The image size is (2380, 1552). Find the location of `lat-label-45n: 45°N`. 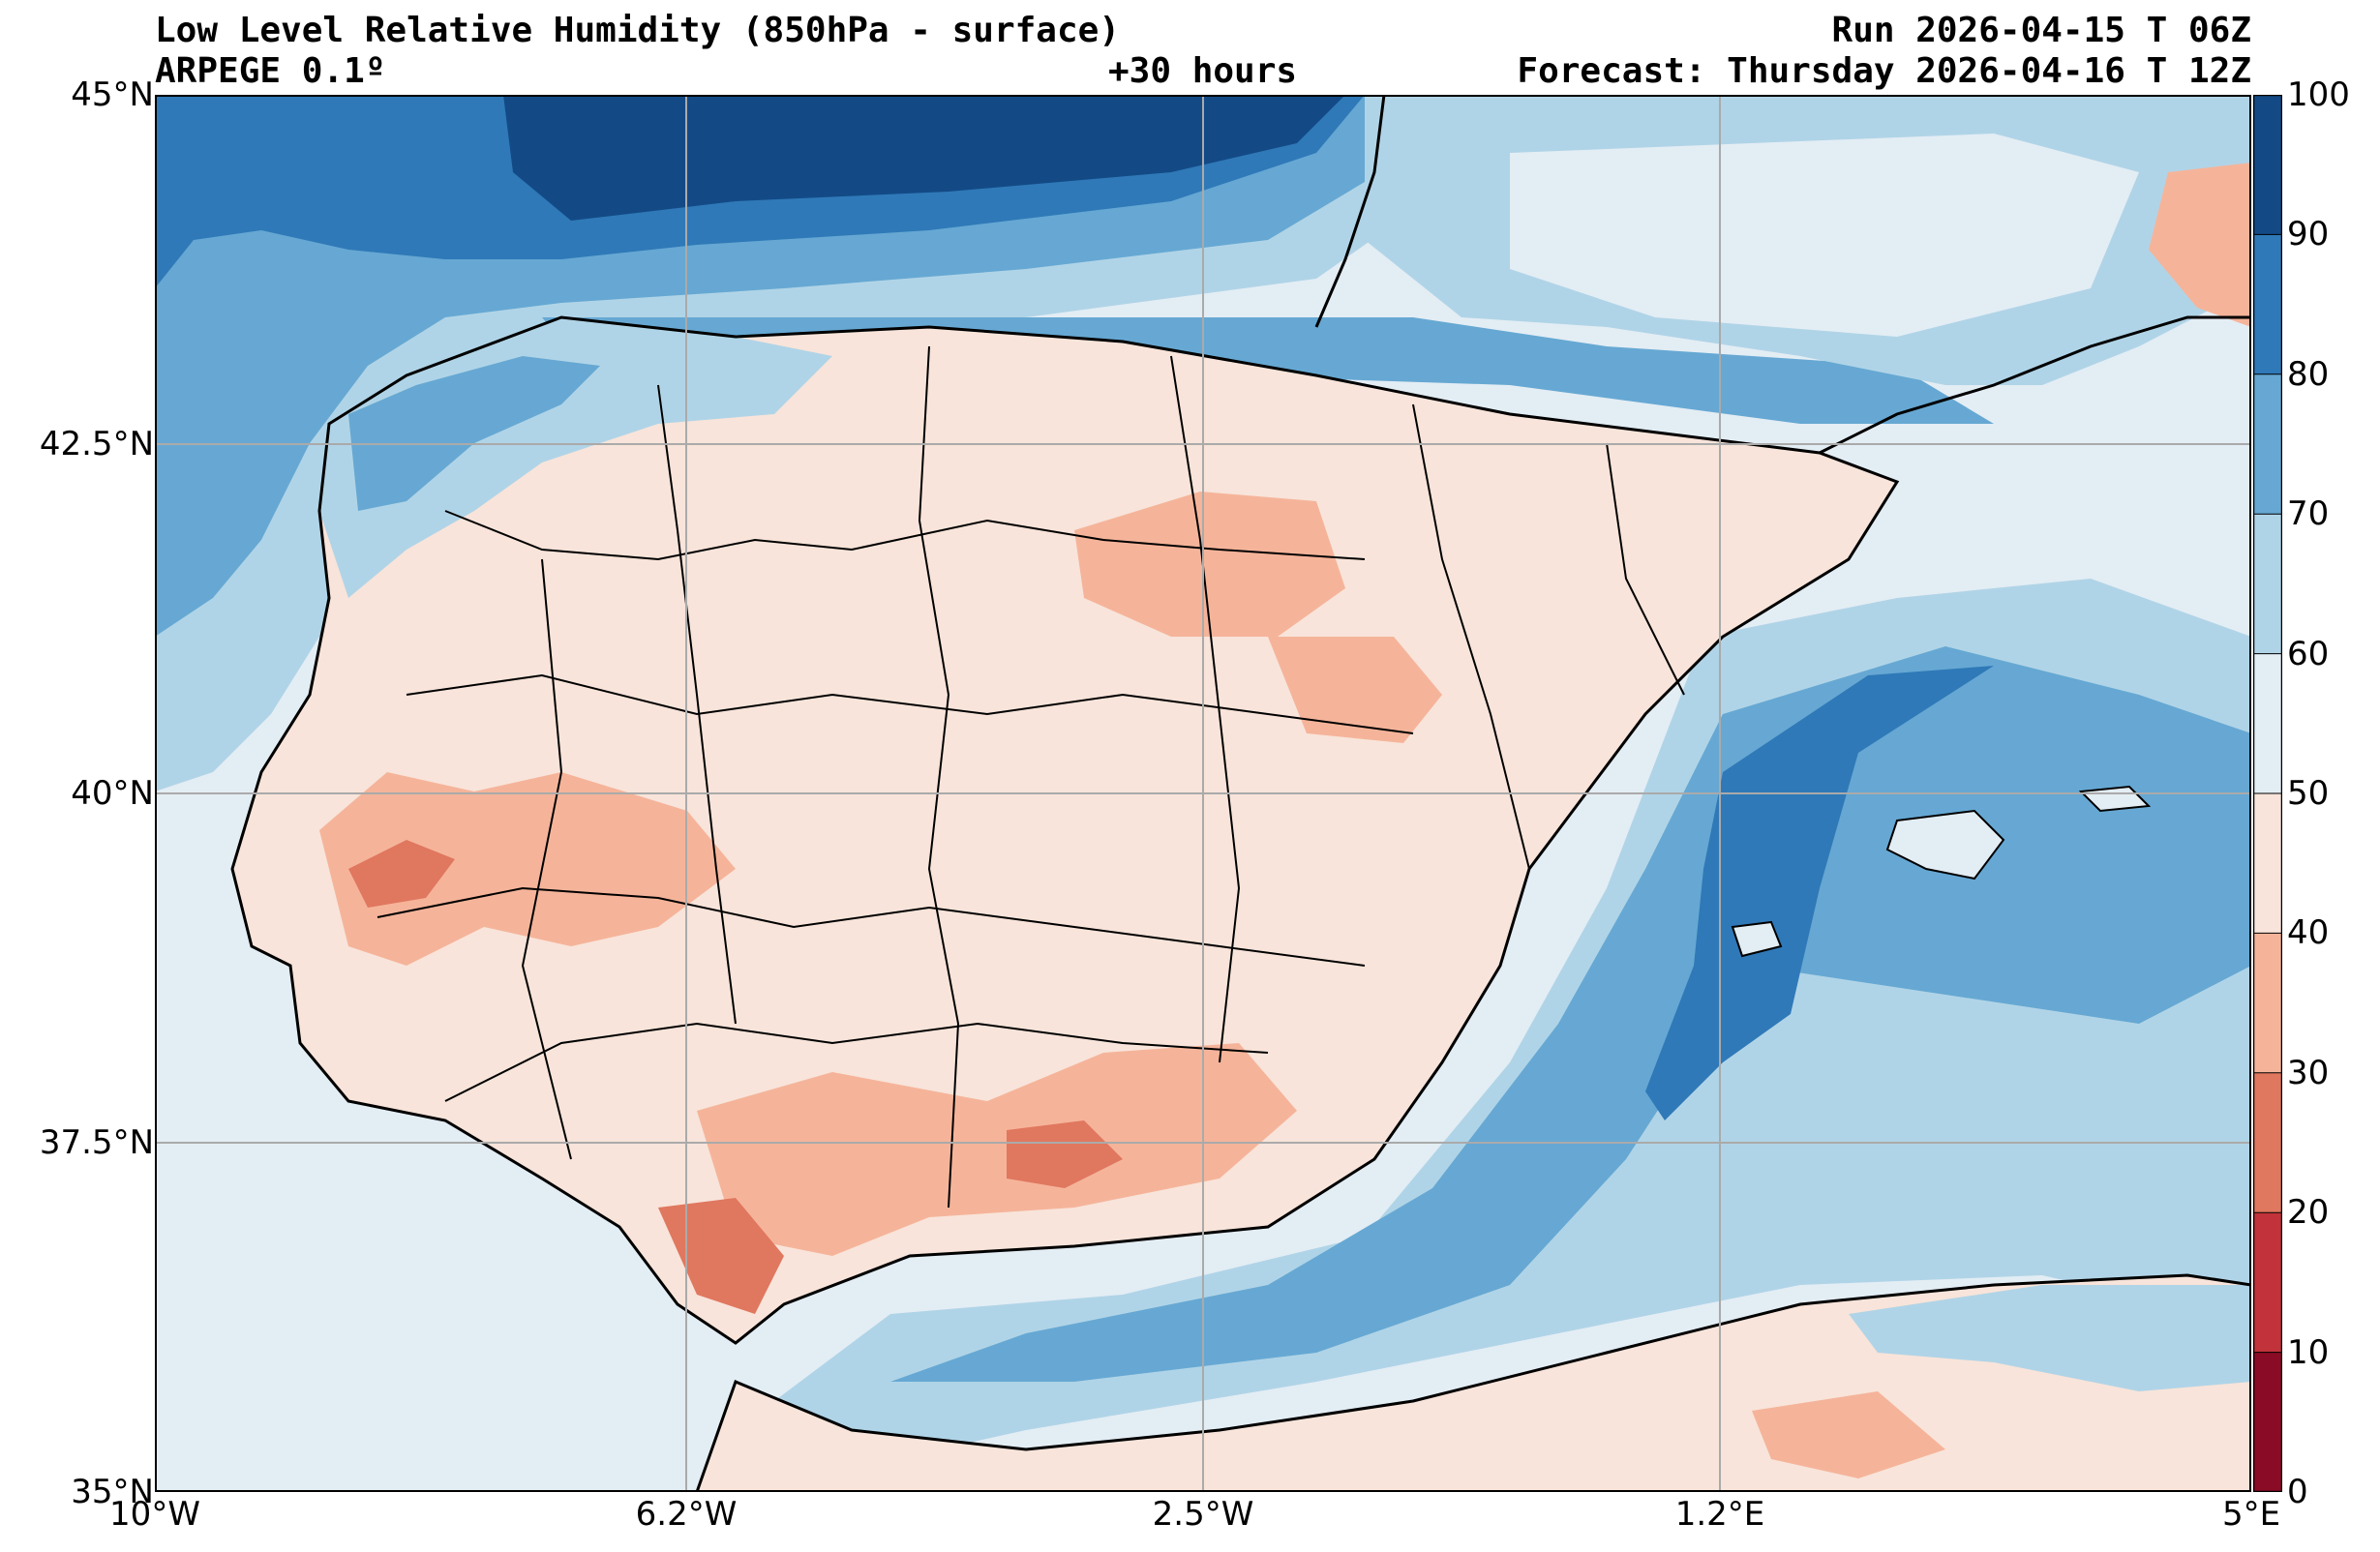

lat-label-45n: 45°N is located at coordinates (112, 95).